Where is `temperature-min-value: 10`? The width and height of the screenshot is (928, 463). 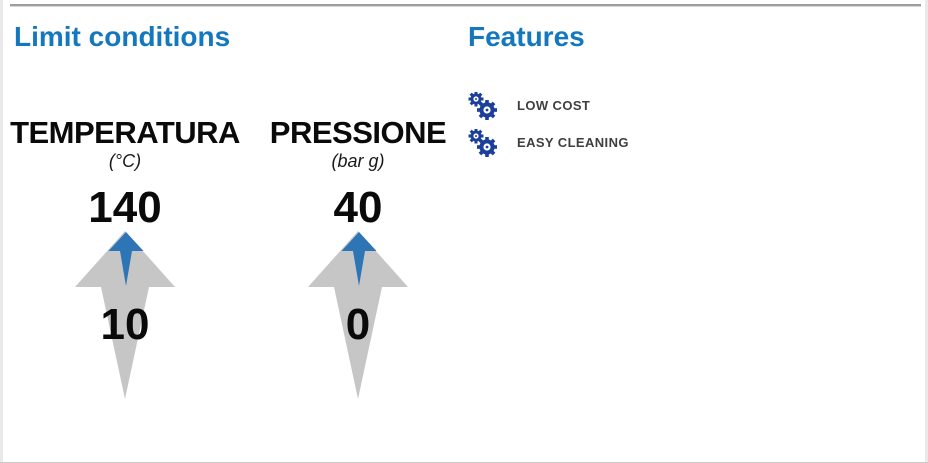
temperature-min-value: 10 is located at coordinates (125, 324).